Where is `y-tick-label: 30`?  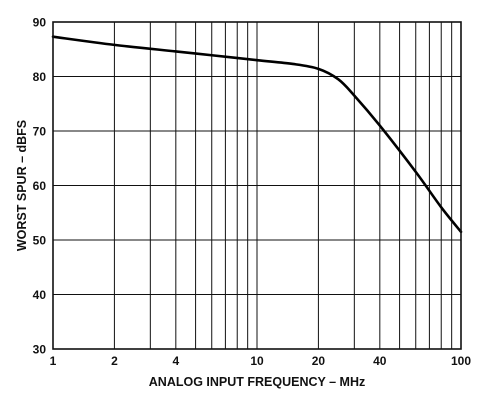
y-tick-label: 30 is located at coordinates (40, 350).